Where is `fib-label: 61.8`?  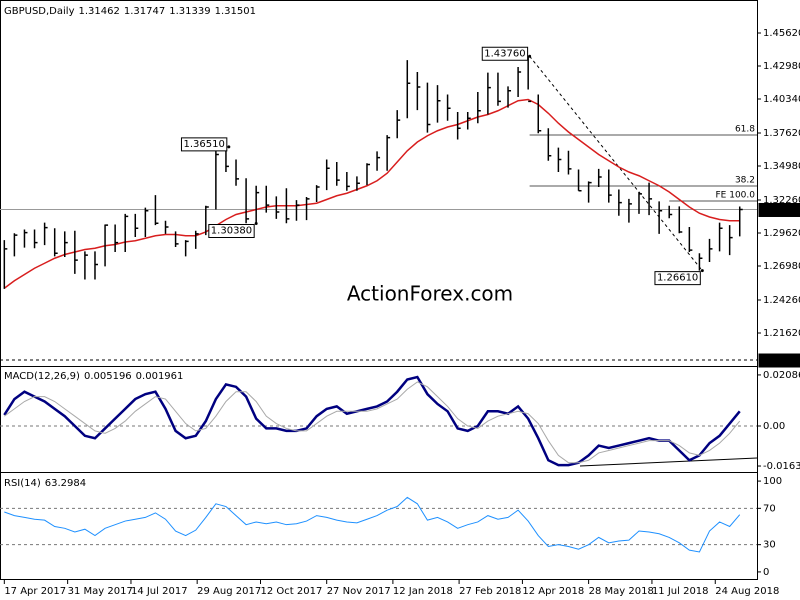
fib-label: 61.8 is located at coordinates (745, 130).